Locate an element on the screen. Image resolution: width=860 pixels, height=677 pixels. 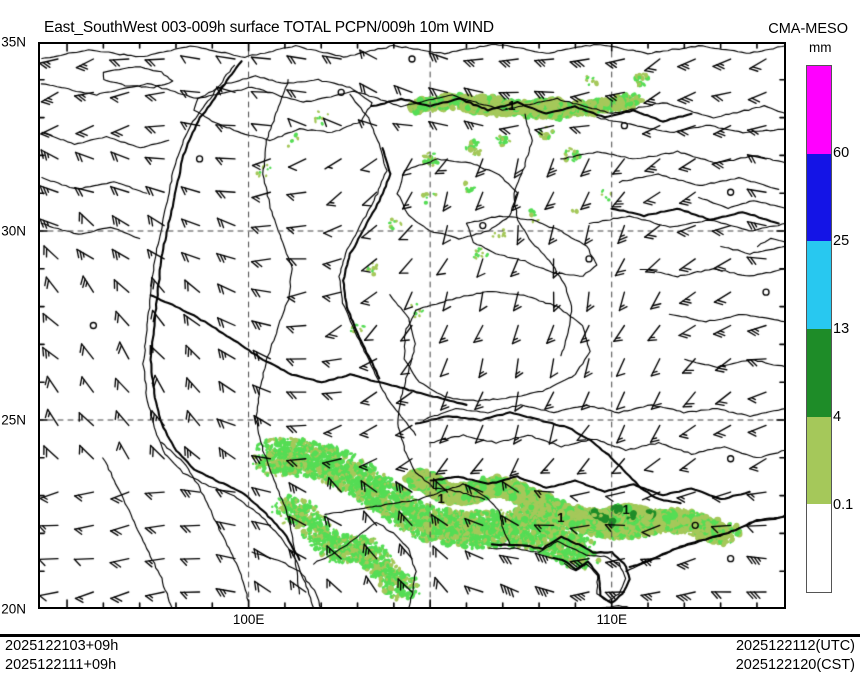
latitude-tick-label: 30N is located at coordinates (13, 231).